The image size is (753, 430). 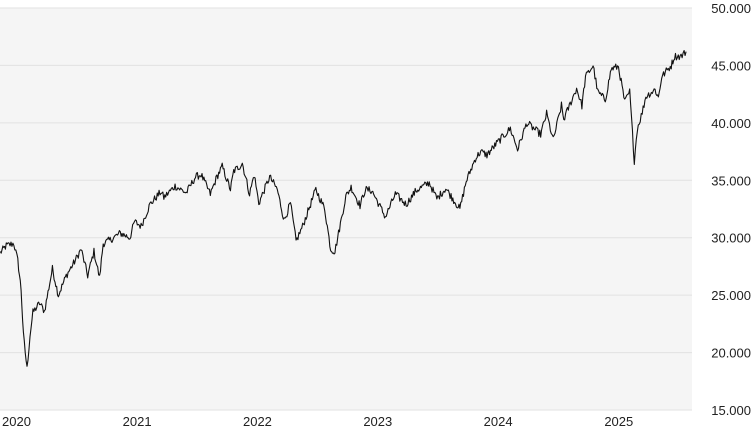 What do you see at coordinates (731, 353) in the screenshot?
I see `y-tick-label: 20.000` at bounding box center [731, 353].